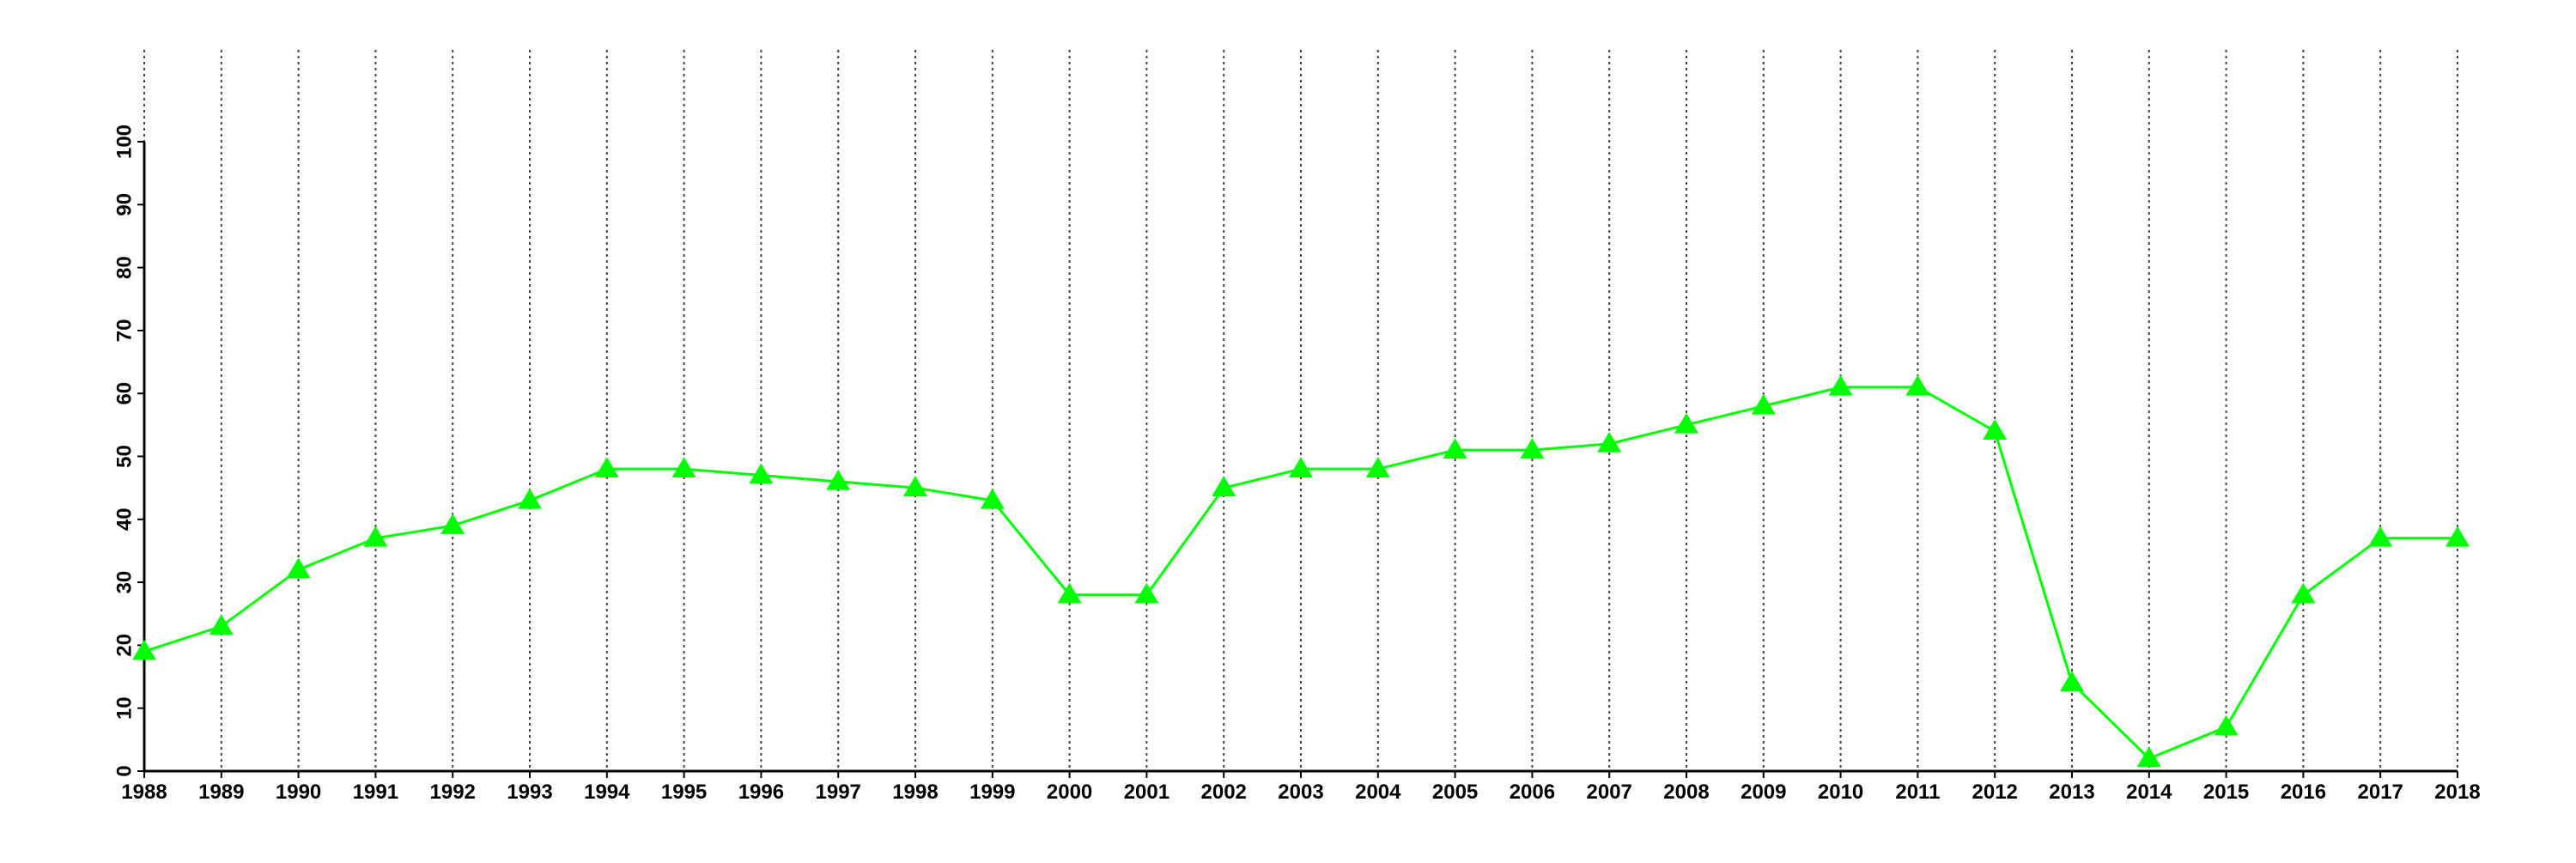 The height and width of the screenshot is (863, 2576). What do you see at coordinates (124, 708) in the screenshot?
I see `y-tick-label: 10` at bounding box center [124, 708].